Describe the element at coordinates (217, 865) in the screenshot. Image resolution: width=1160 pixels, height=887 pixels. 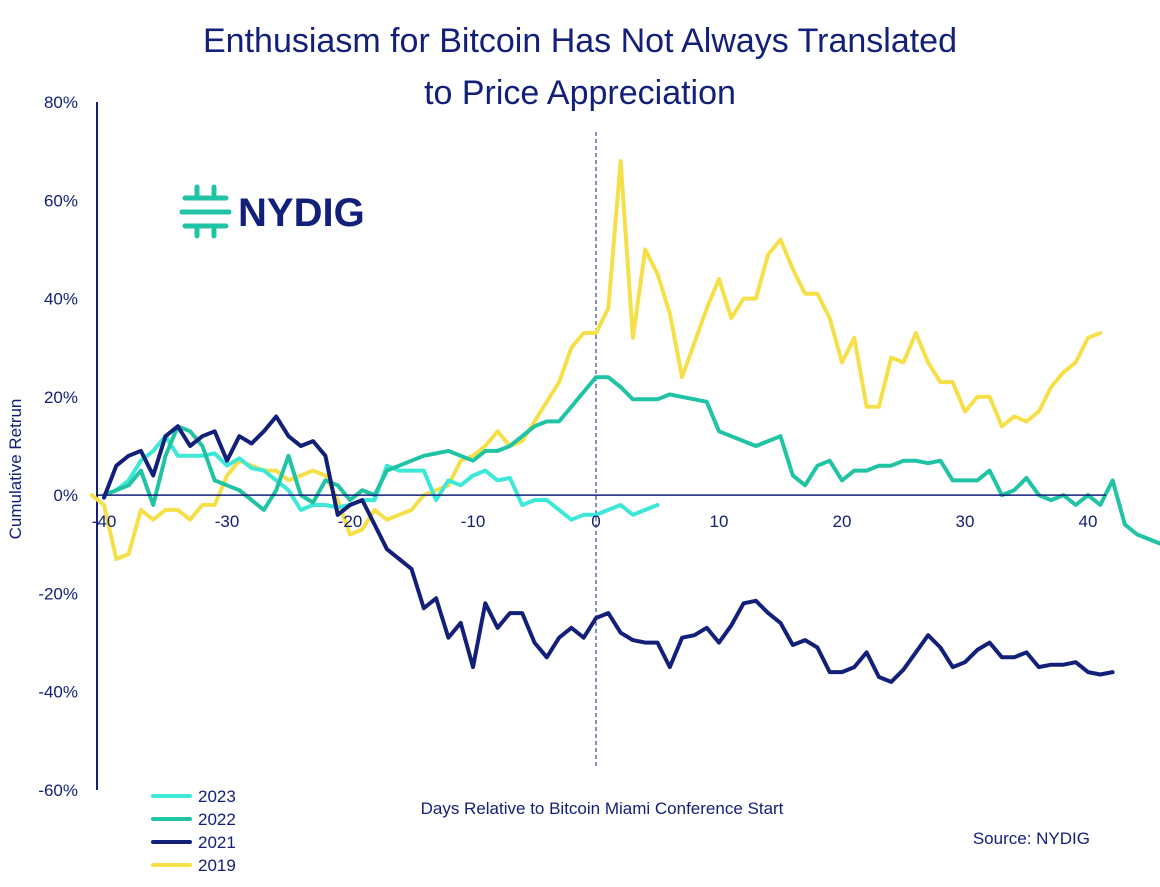
I see `legend-label-2019: 2019` at that location.